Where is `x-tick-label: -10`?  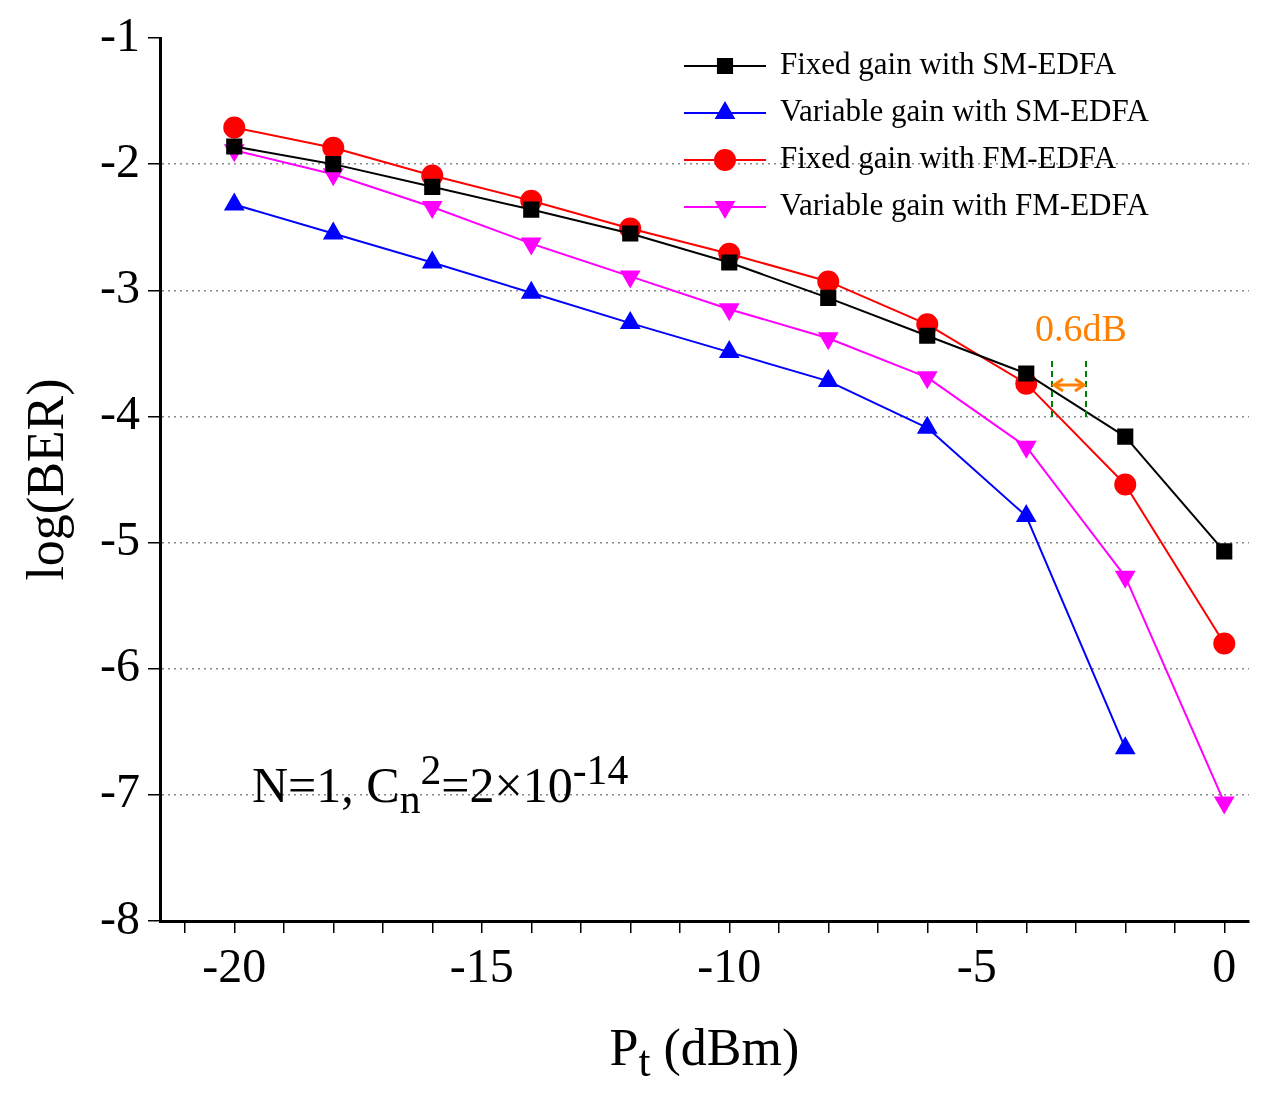
x-tick-label: -10 is located at coordinates (729, 966).